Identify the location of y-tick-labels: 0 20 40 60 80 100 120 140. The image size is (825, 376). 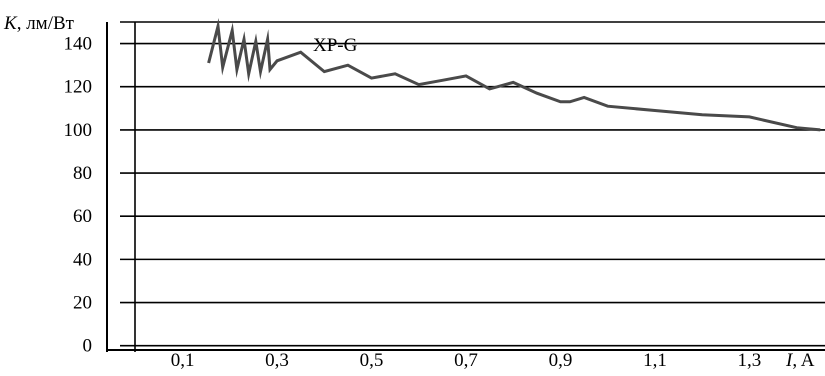
(78, 195).